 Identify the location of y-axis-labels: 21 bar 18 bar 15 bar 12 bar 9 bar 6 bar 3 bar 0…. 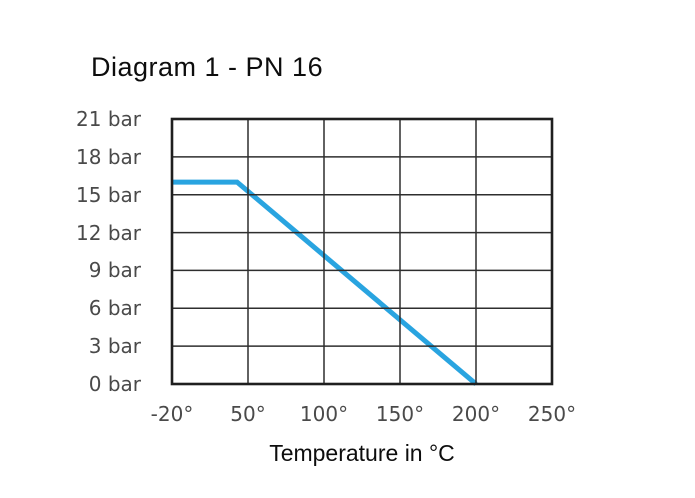
(93, 249).